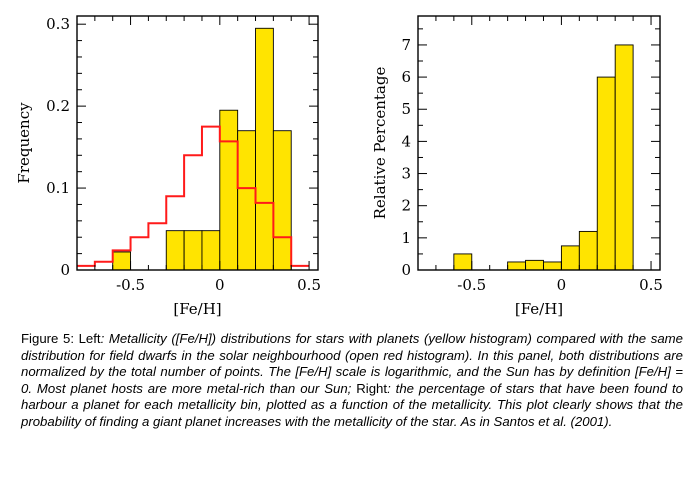 This screenshot has height=484, width=694. What do you see at coordinates (406, 238) in the screenshot?
I see `y-tick-label: 1` at bounding box center [406, 238].